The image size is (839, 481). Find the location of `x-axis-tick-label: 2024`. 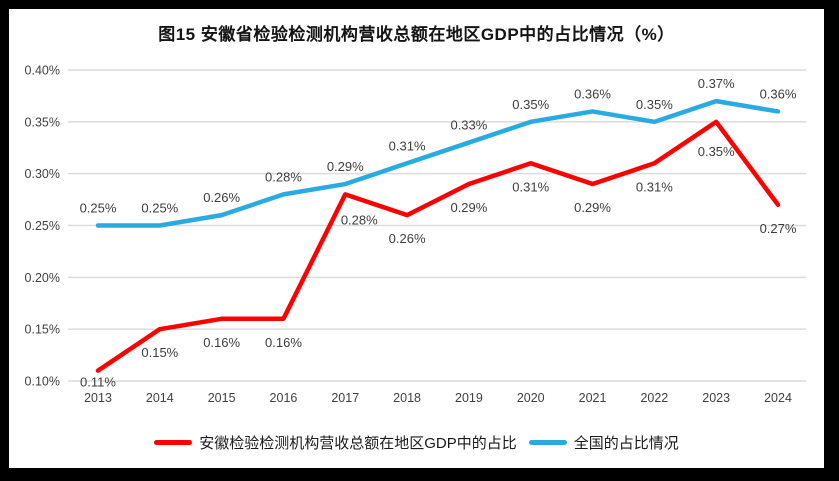

x-axis-tick-label: 2024 is located at coordinates (778, 398).